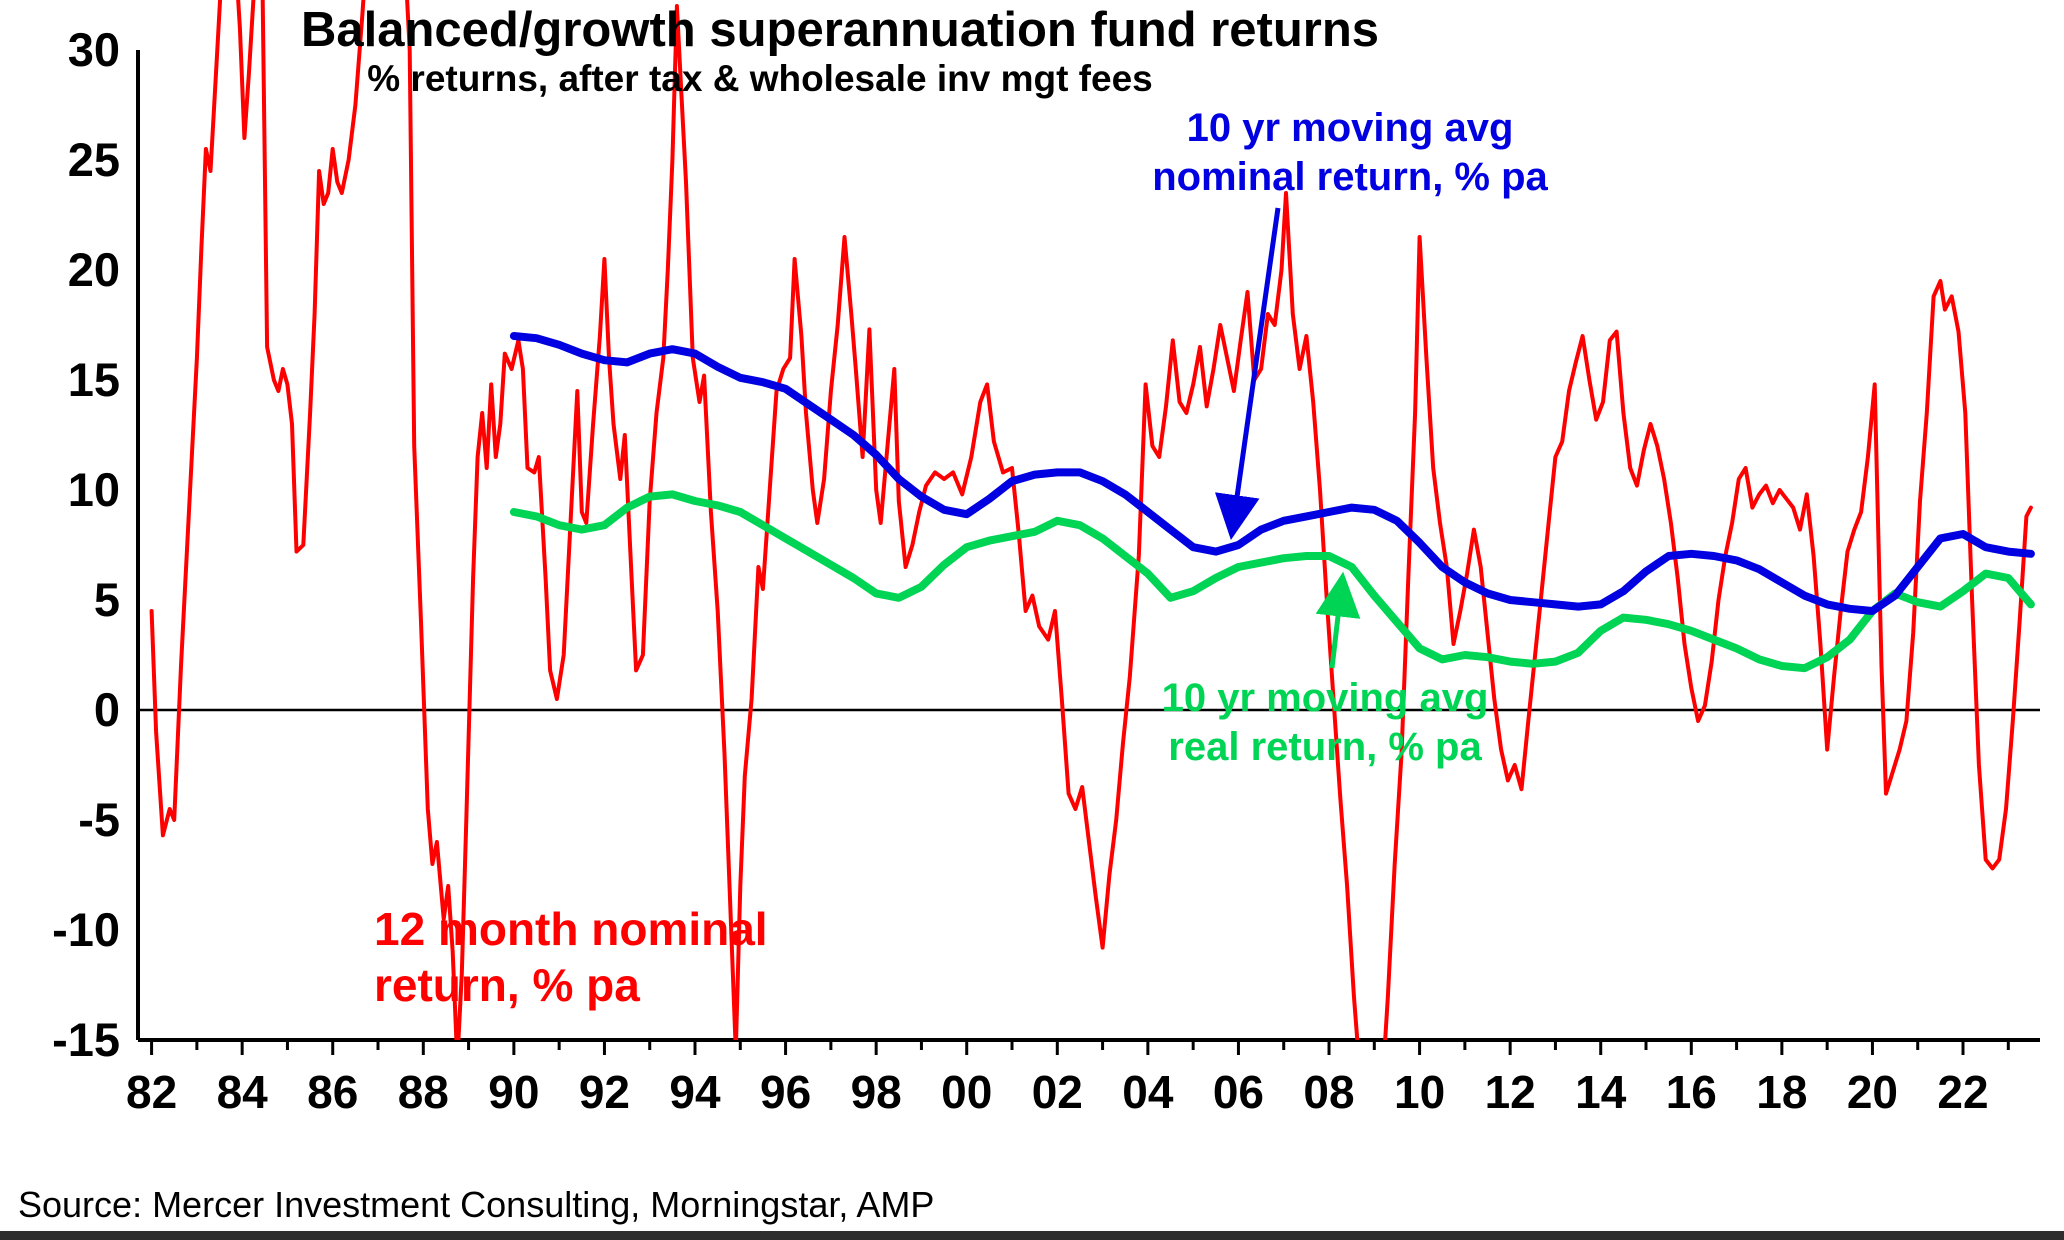  I want to click on svg-text: -10, so click(86, 929).